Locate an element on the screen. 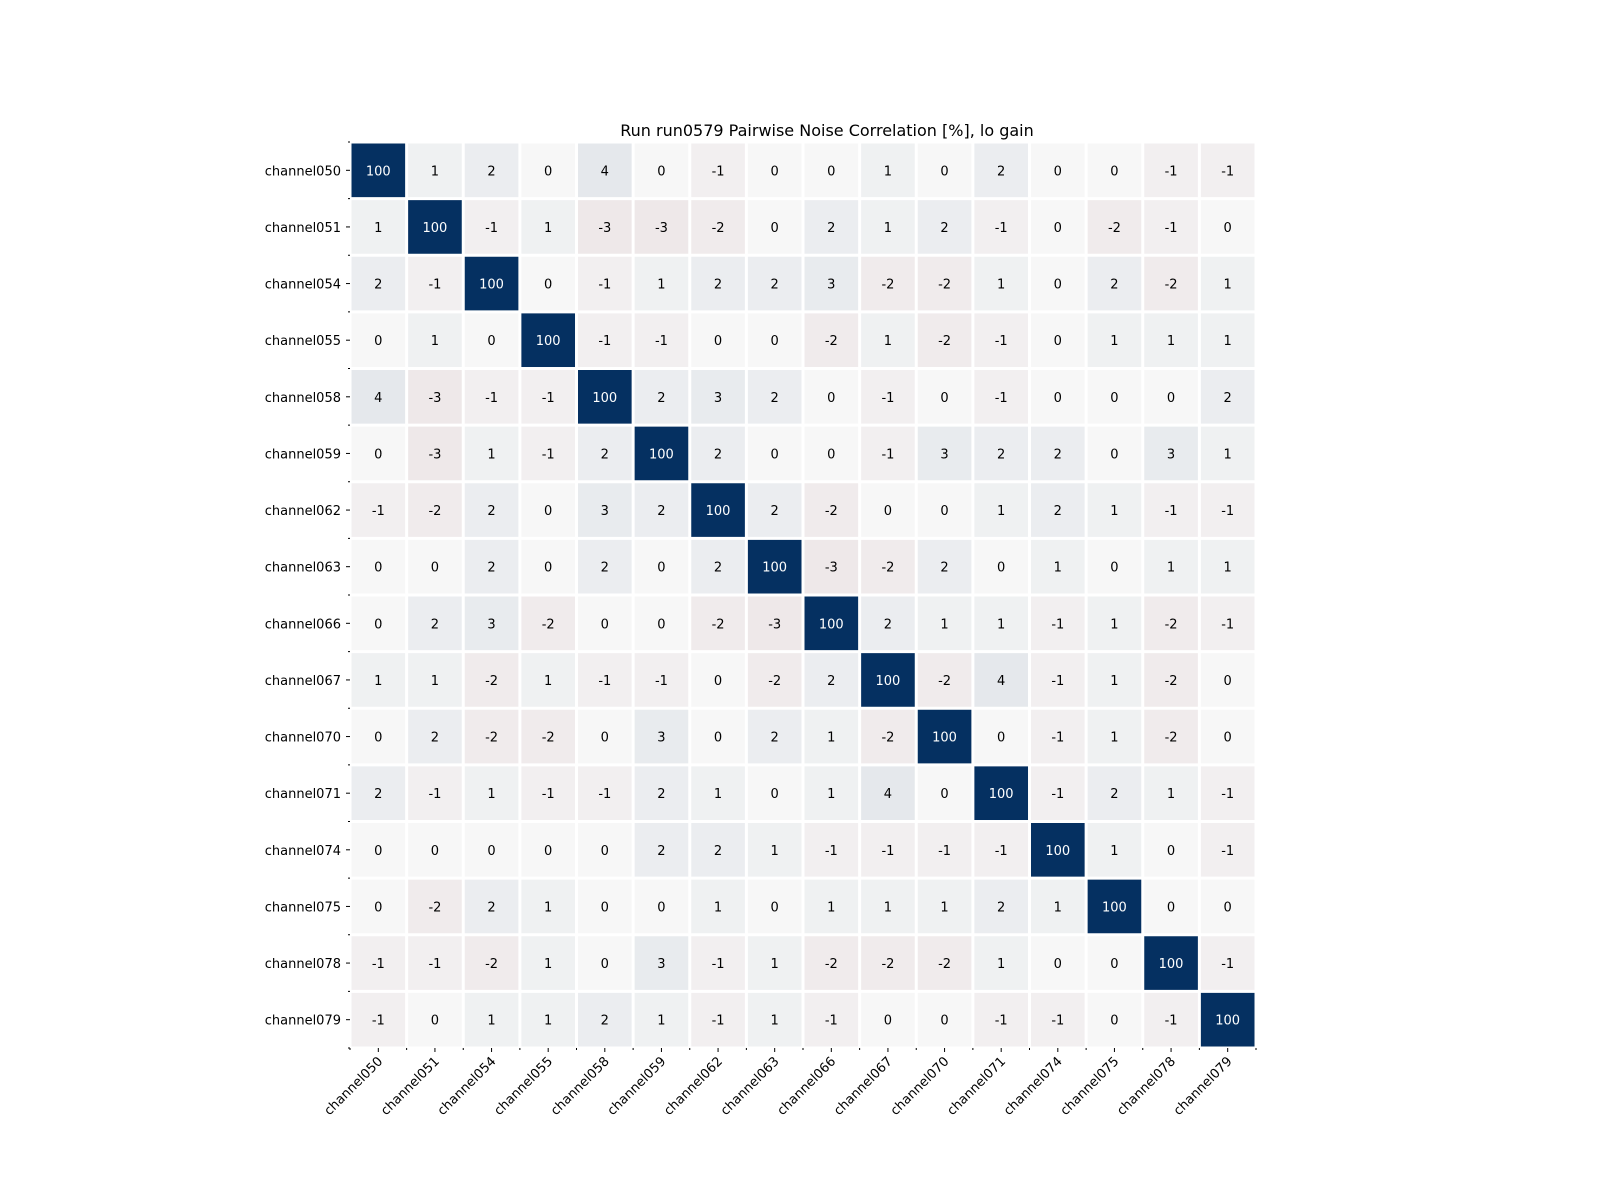 Image resolution: width=1600 pixels, height=1200 pixels. x-tick-label: channel071 is located at coordinates (976, 1086).